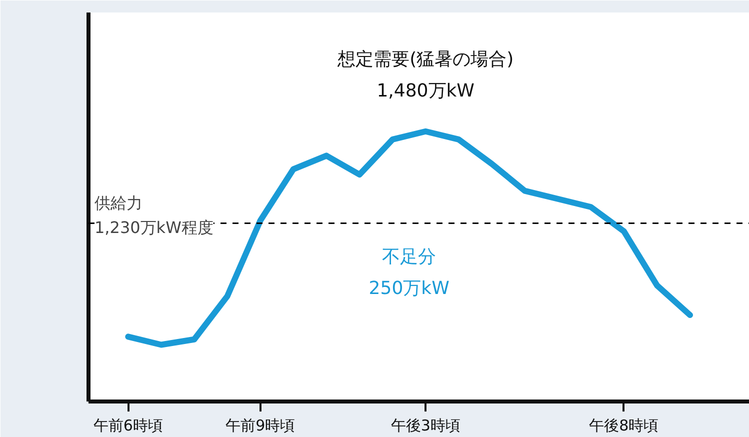 This screenshot has height=437, width=749. What do you see at coordinates (261, 425) in the screenshot?
I see `x-tick-label: 午前9時頃` at bounding box center [261, 425].